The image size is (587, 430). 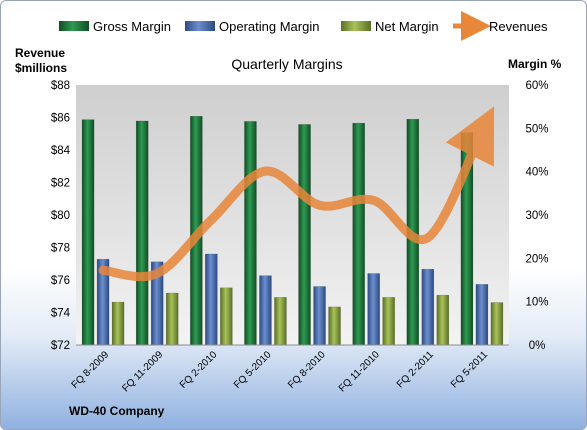 What do you see at coordinates (61, 151) in the screenshot?
I see `left-tick-label: $84` at bounding box center [61, 151].